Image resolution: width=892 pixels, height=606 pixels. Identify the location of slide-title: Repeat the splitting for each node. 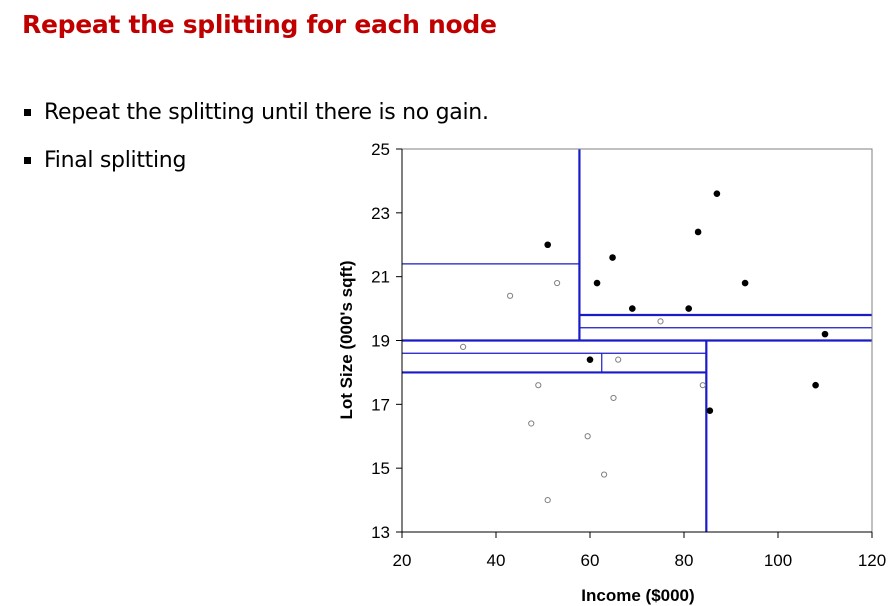
(259, 24).